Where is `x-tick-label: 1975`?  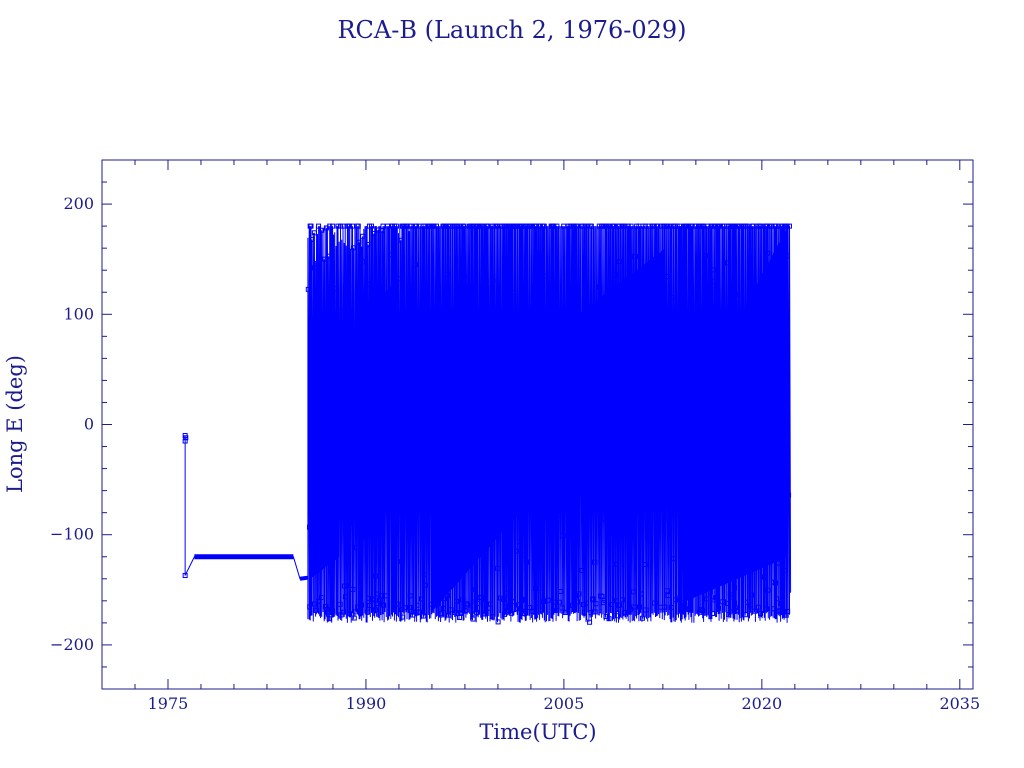 x-tick-label: 1975 is located at coordinates (168, 703).